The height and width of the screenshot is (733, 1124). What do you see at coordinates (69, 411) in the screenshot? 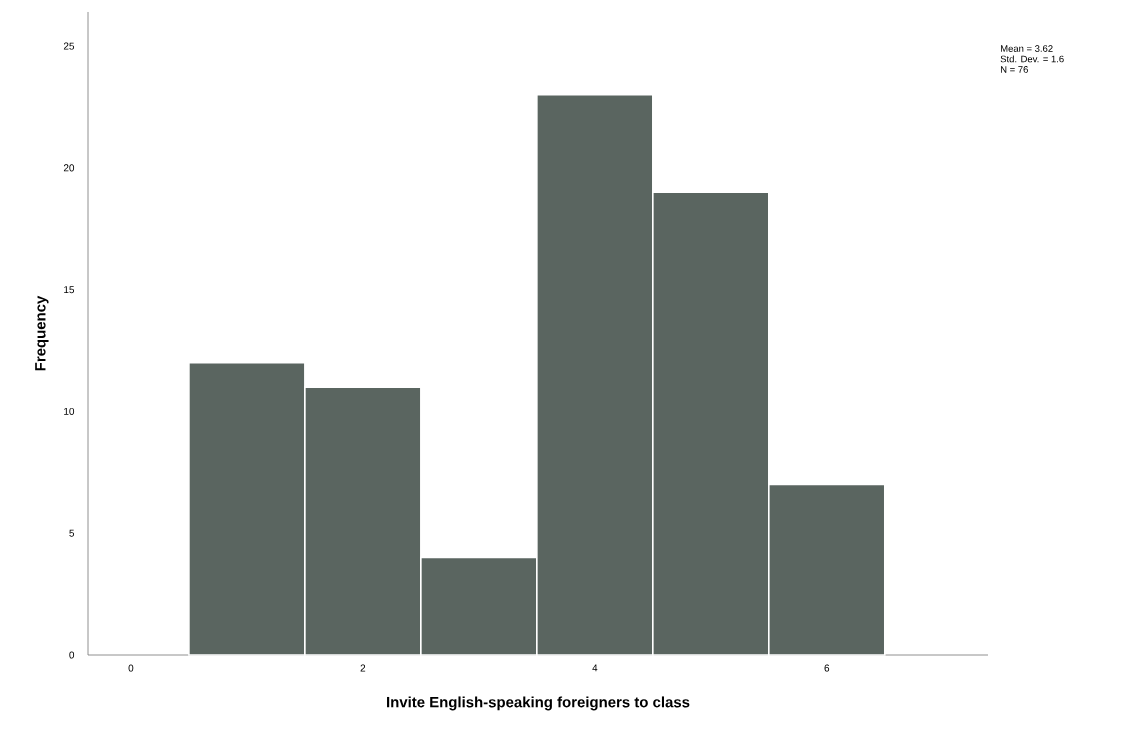
I see `y-tick-label: 10` at bounding box center [69, 411].